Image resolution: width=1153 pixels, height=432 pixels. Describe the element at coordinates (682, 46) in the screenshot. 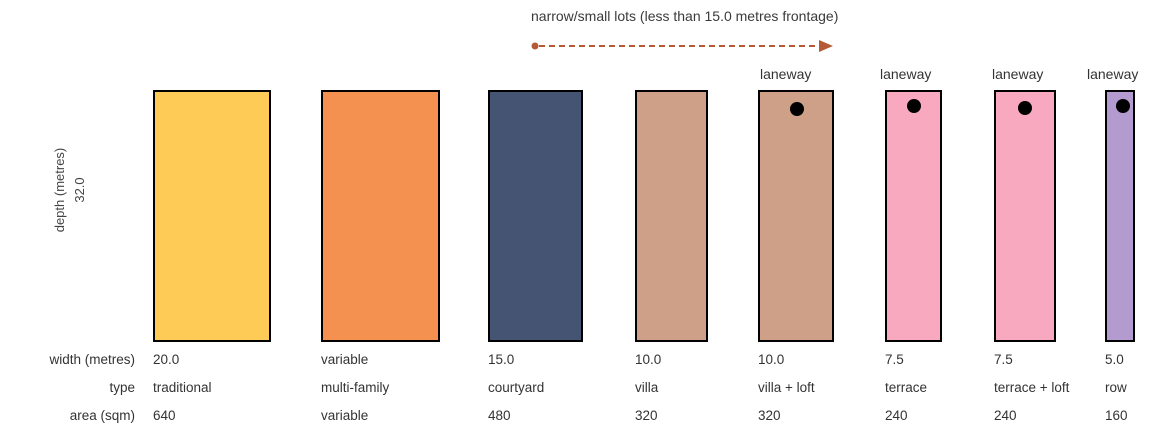

I see `narrow-lots-arrow` at that location.